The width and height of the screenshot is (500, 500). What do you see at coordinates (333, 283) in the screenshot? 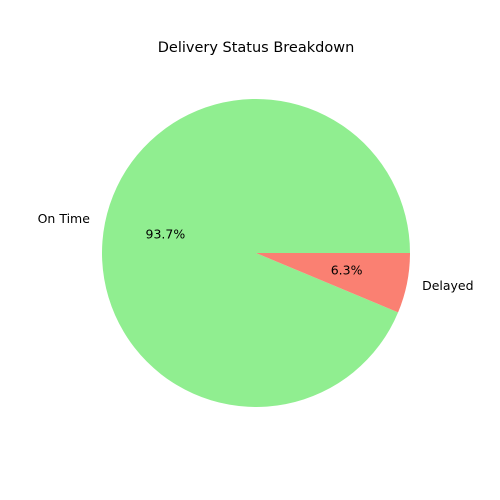
I see `pie-slice-delayed` at bounding box center [333, 283].